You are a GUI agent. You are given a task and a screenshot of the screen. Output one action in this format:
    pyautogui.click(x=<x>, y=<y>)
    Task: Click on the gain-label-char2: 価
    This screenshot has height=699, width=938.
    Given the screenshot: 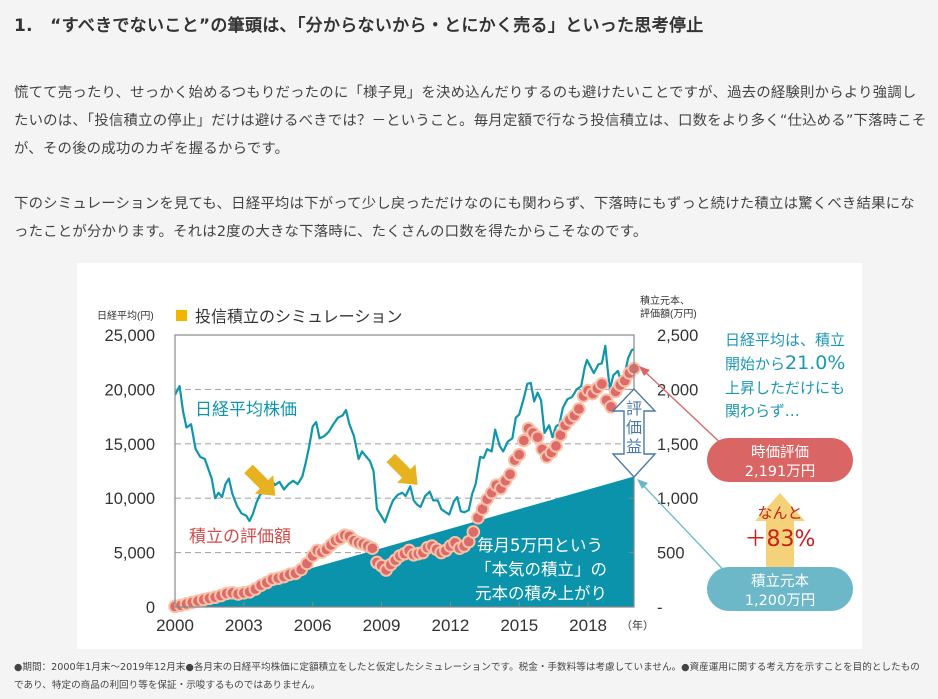 What is the action you would take?
    pyautogui.click(x=634, y=427)
    